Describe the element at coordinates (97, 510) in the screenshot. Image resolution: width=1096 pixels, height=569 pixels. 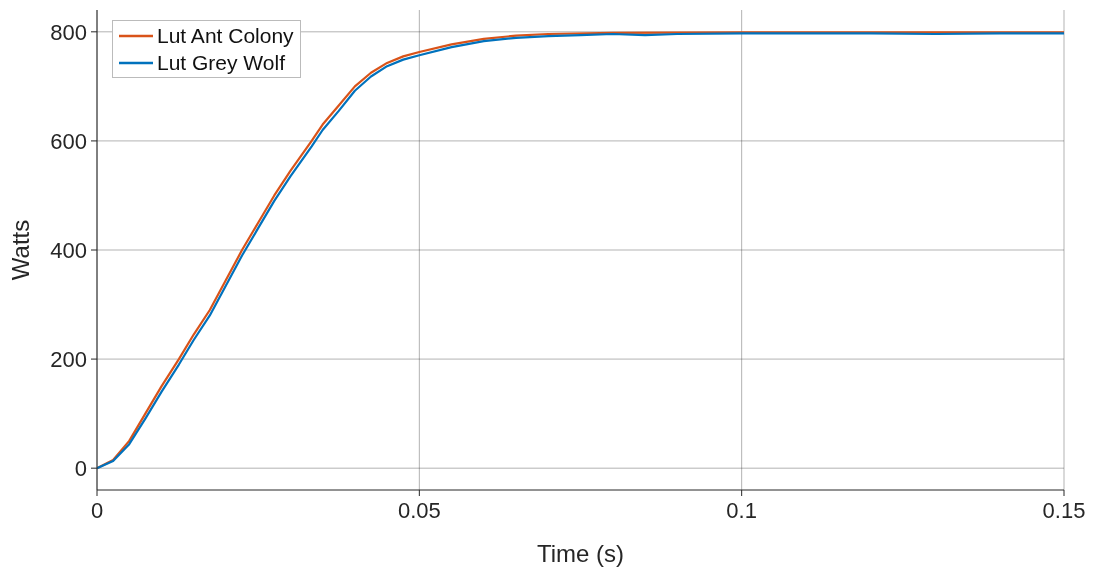
I see `x-tick-label: 0` at that location.